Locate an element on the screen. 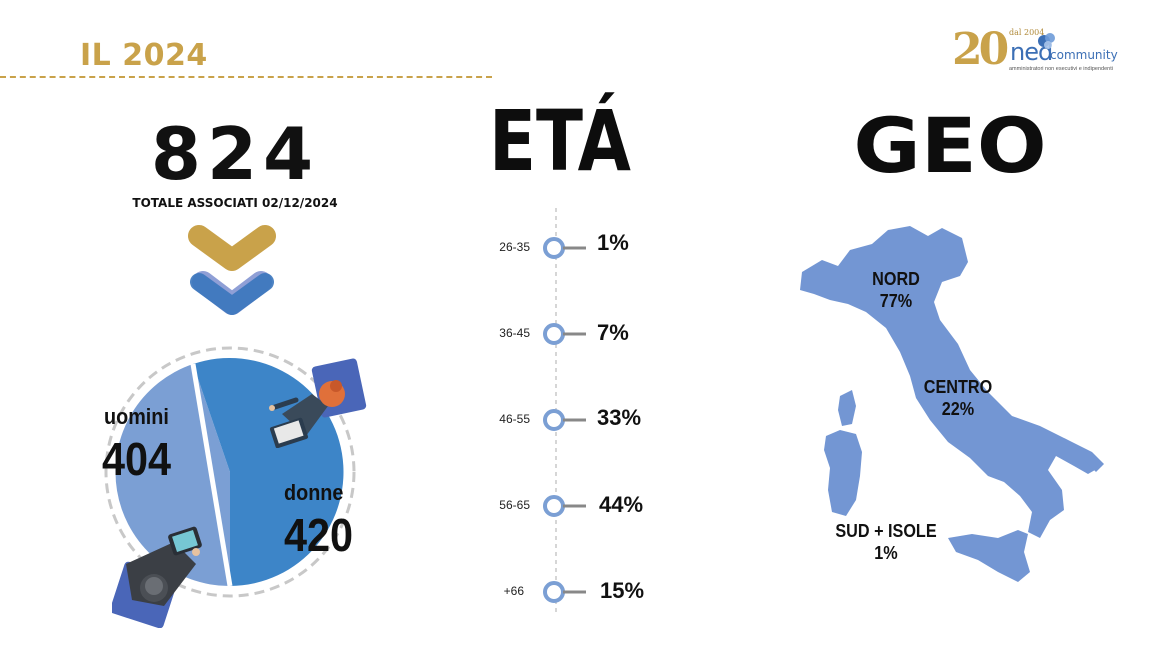  region-percent: 22% is located at coordinates (958, 409).